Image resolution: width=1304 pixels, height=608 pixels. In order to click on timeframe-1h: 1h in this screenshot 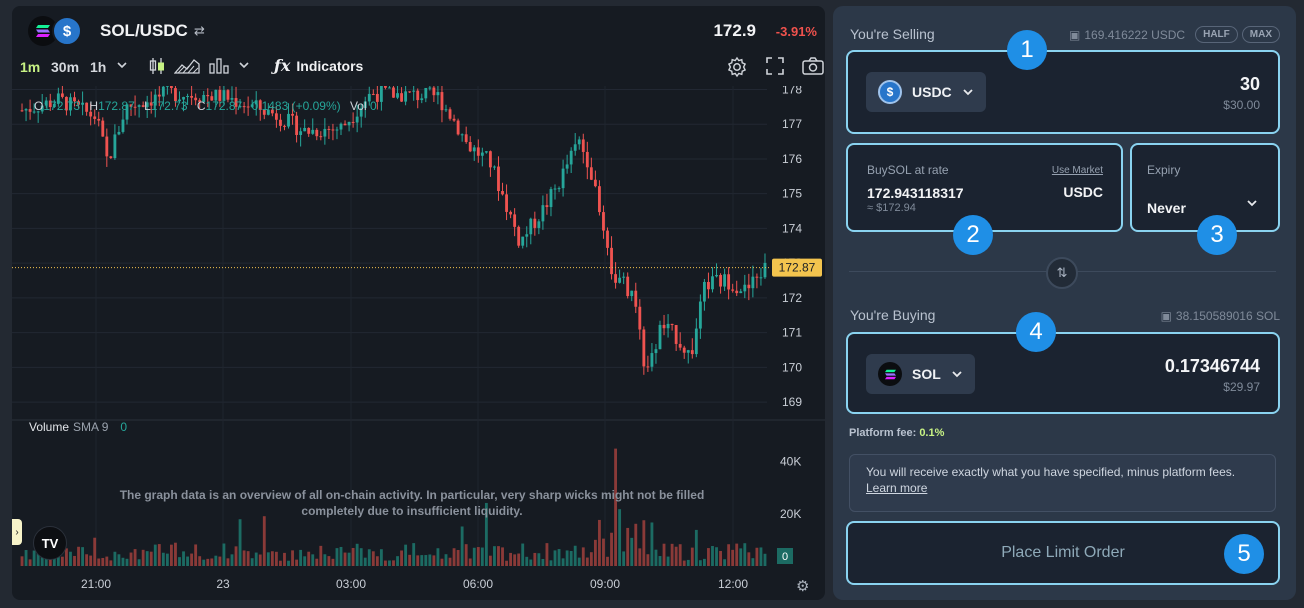, I will do `click(98, 67)`.